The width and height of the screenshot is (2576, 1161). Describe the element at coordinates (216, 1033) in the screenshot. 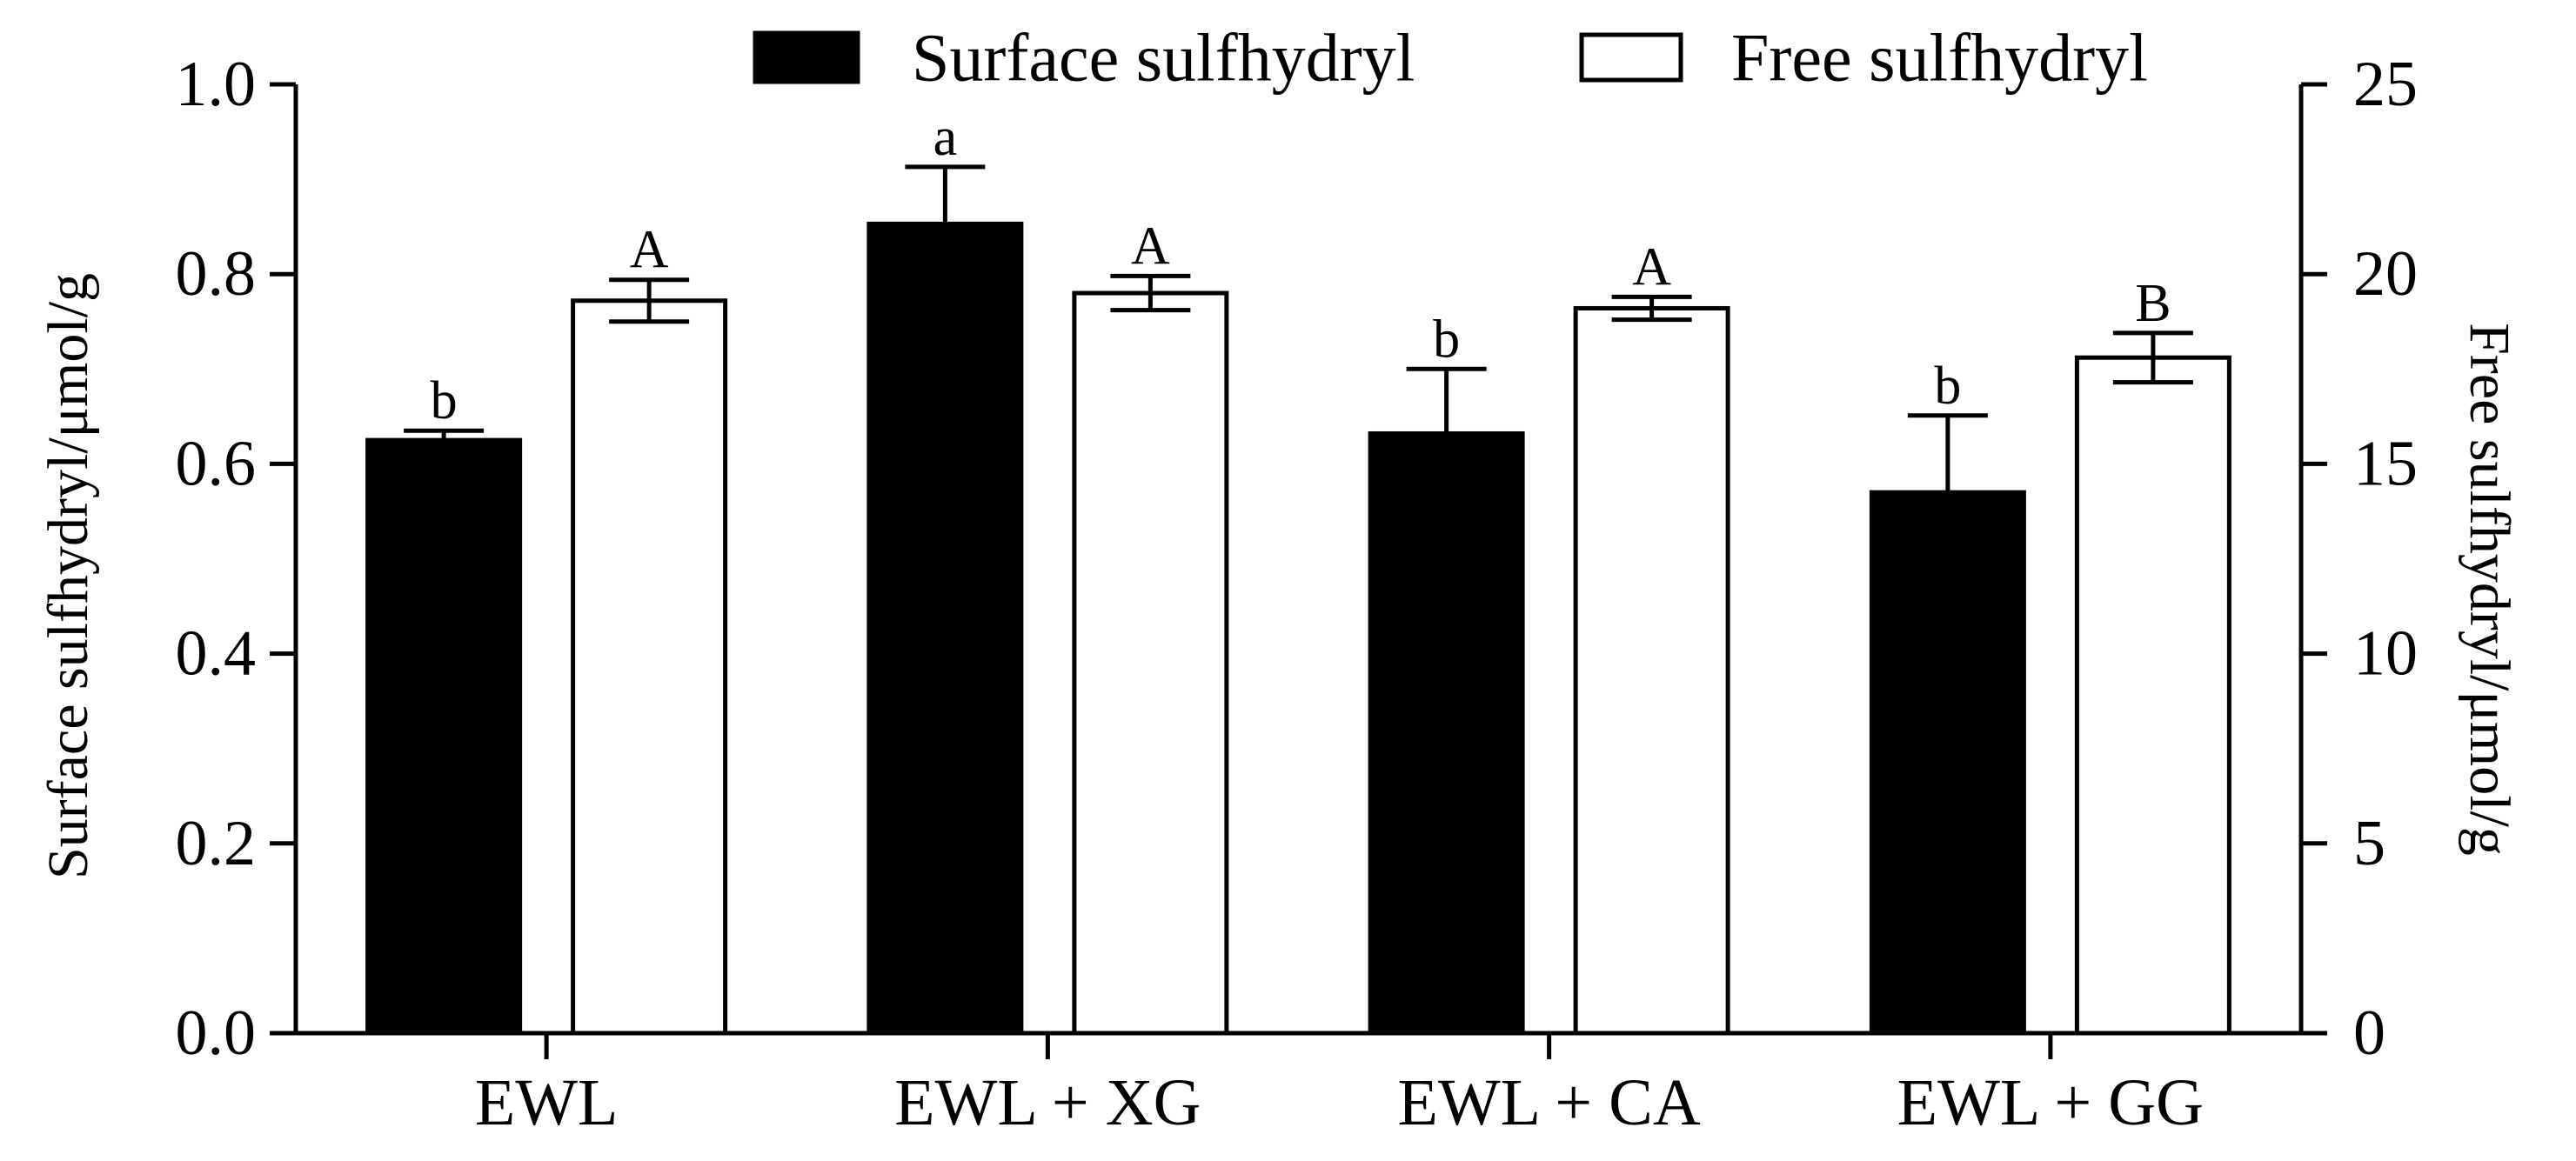

I see `left-tick-label: 0.0` at that location.